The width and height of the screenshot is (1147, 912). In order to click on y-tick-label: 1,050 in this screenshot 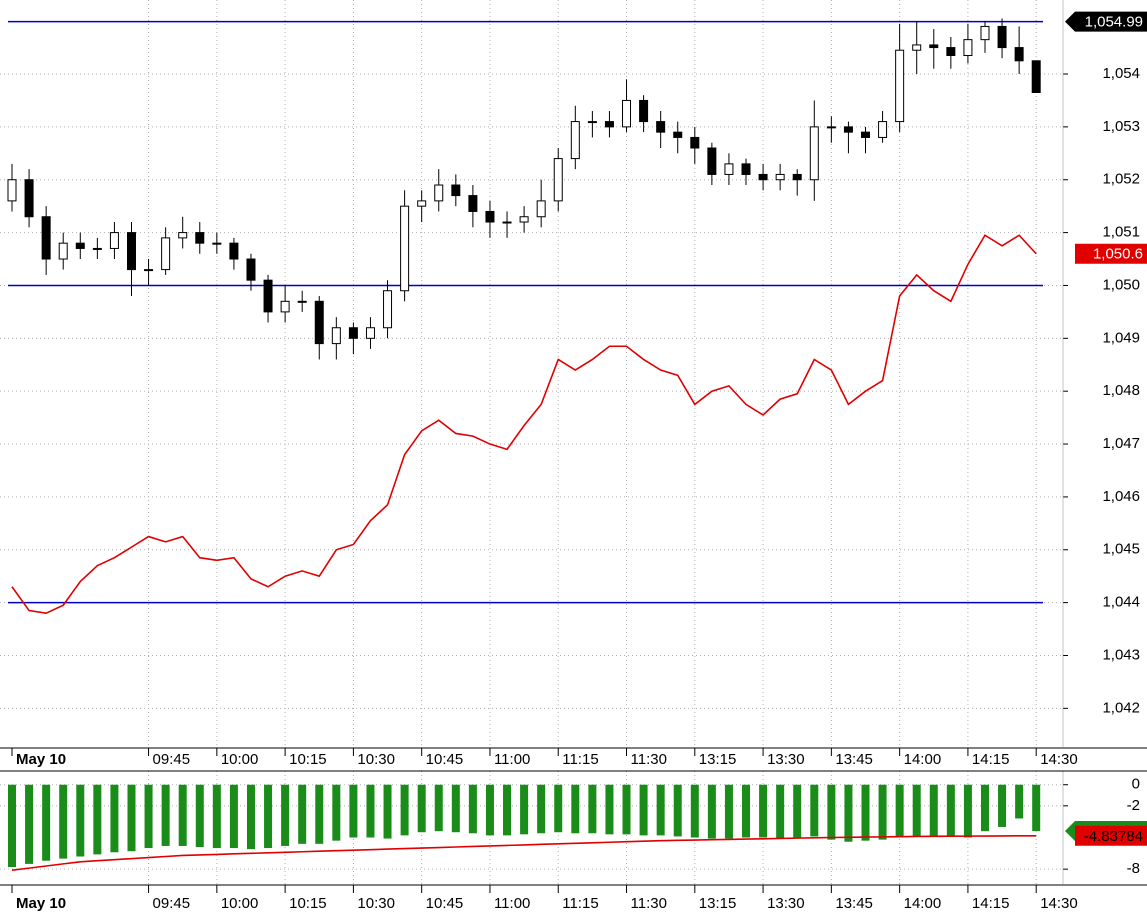, I will do `click(1121, 284)`.